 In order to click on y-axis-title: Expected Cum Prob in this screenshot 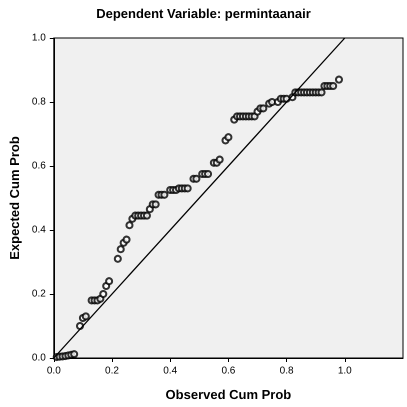, I will do `click(14, 198)`.